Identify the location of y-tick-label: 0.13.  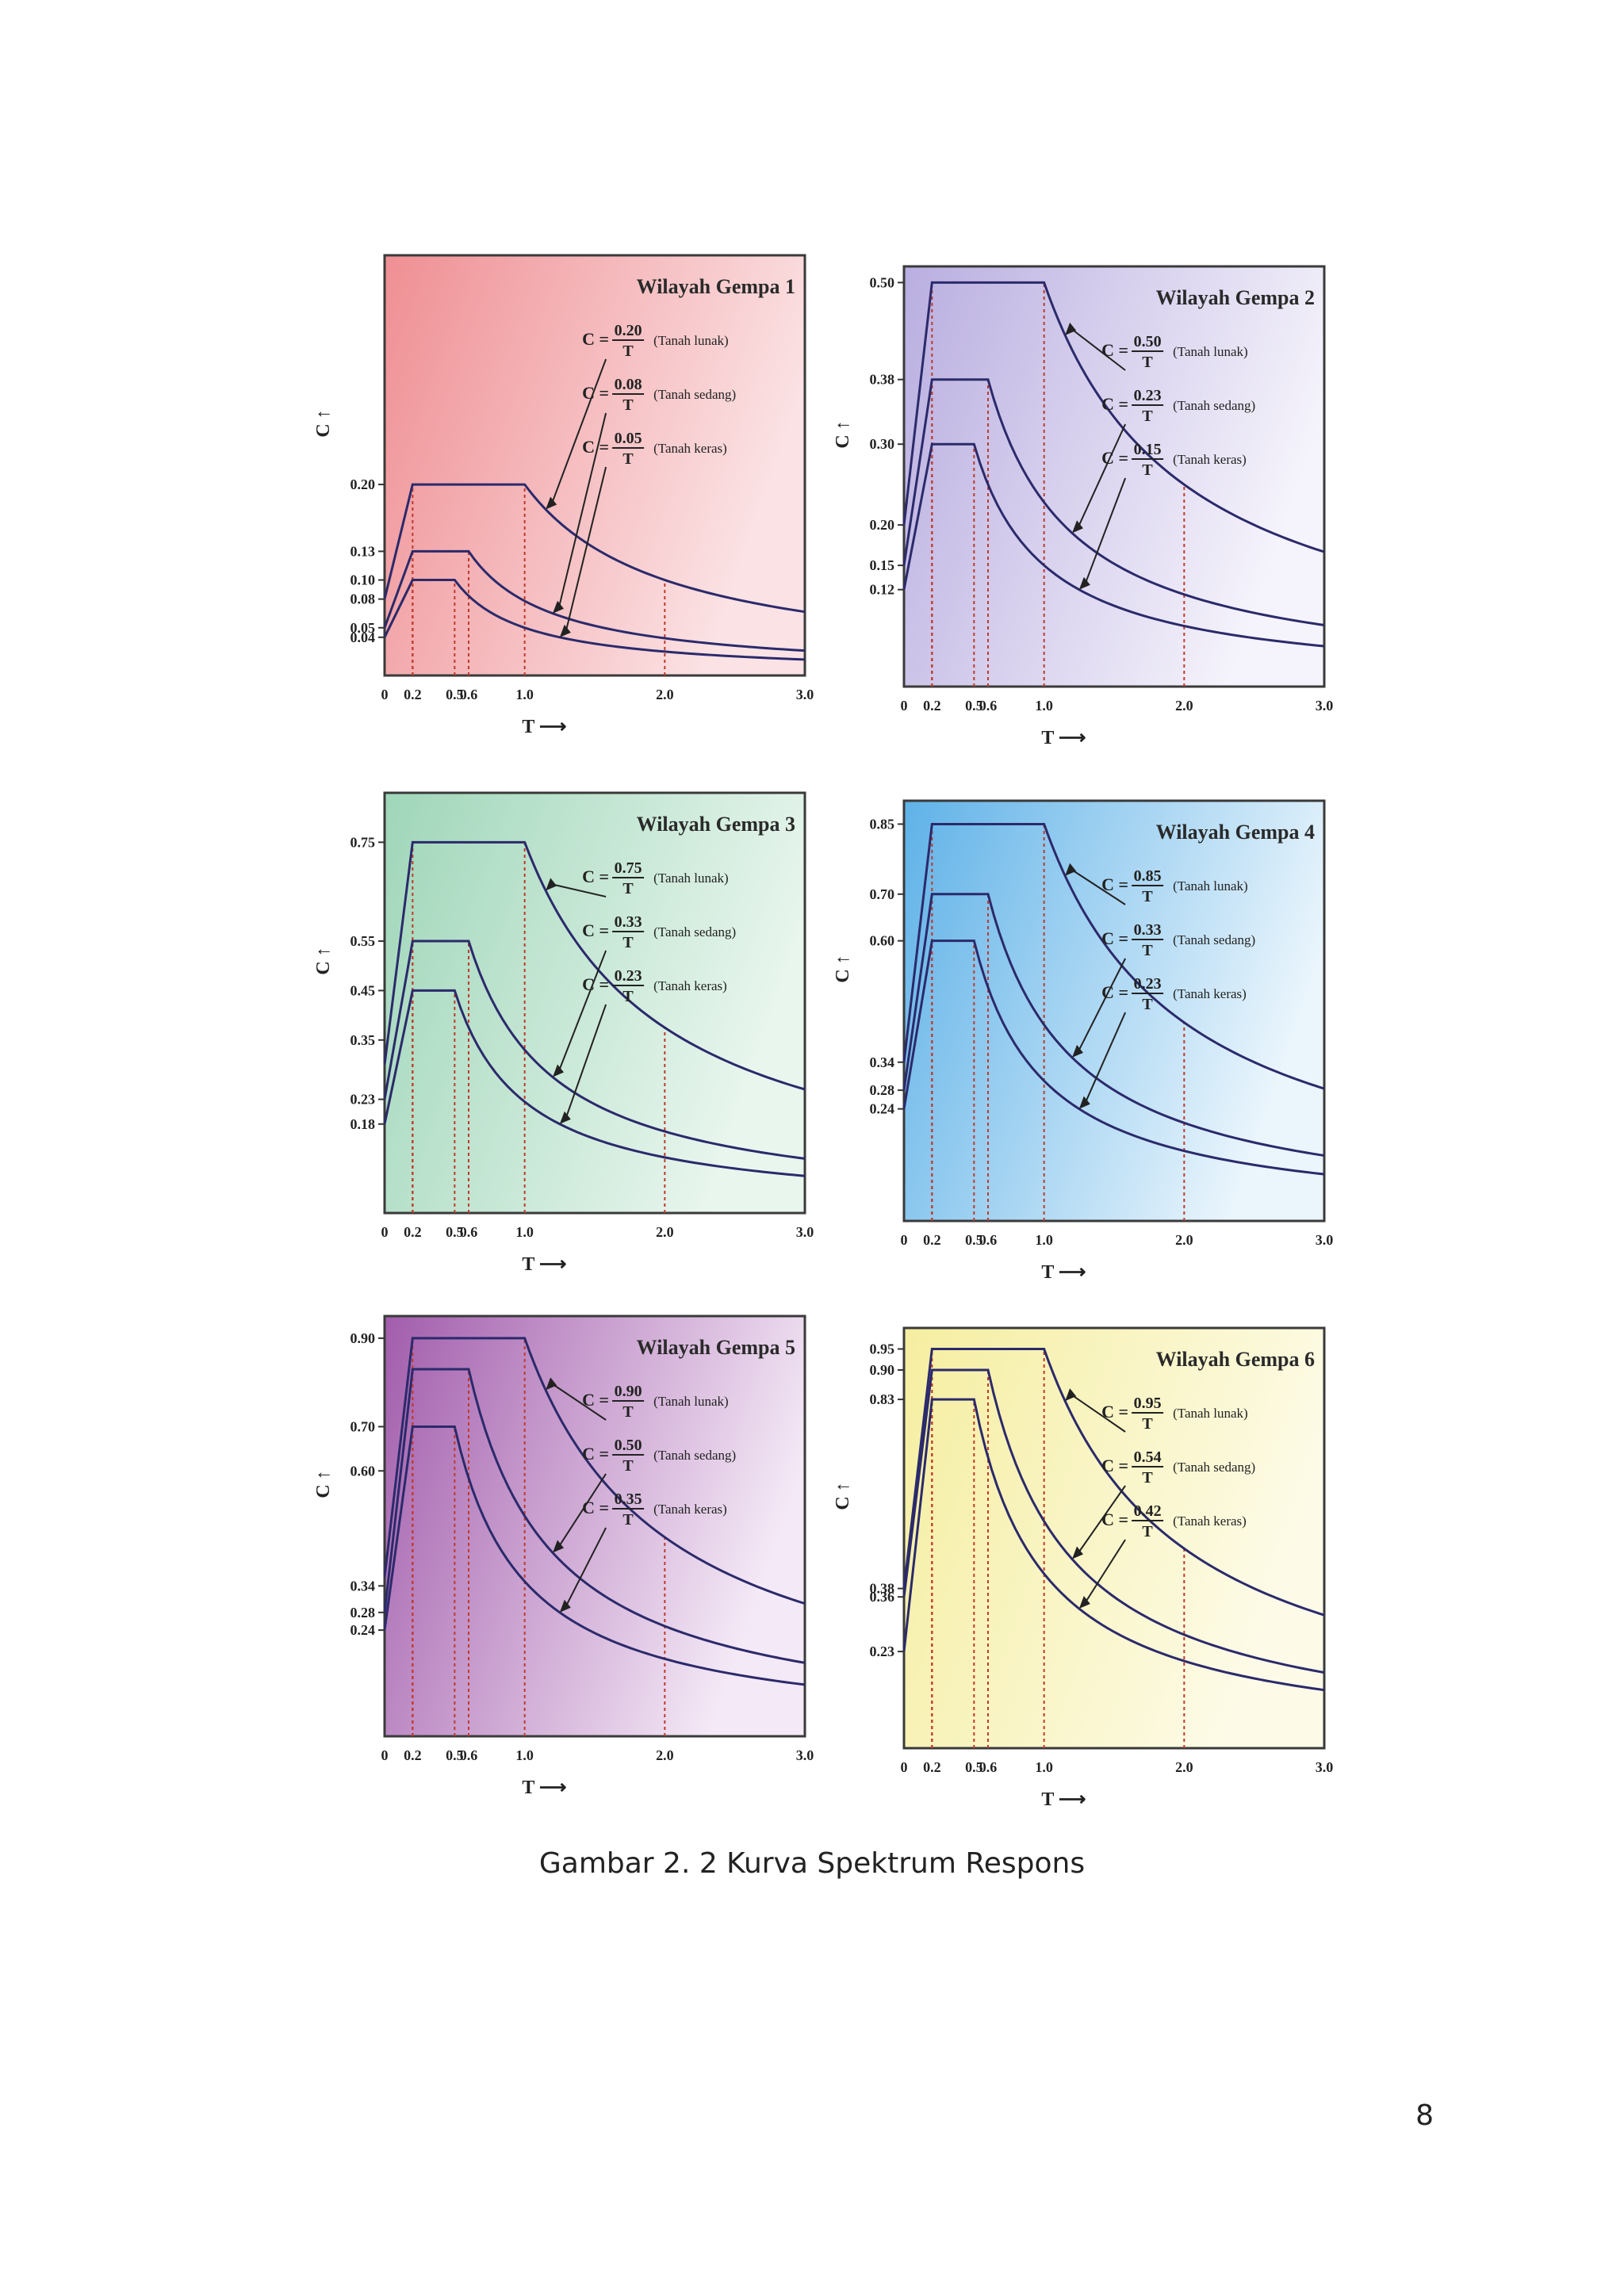
(363, 551).